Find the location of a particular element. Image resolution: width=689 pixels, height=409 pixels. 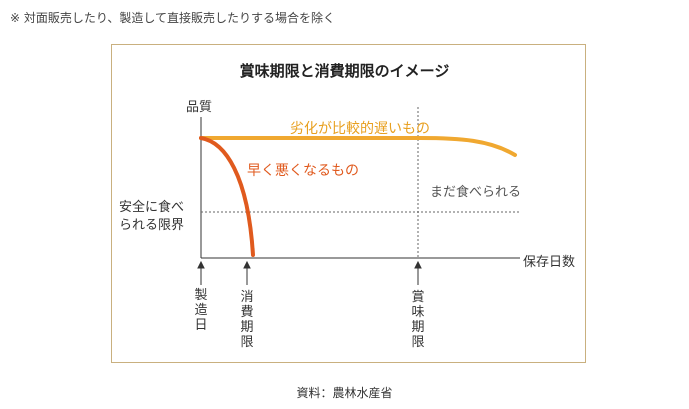

still-edible-label: まだ食べられる is located at coordinates (476, 192).